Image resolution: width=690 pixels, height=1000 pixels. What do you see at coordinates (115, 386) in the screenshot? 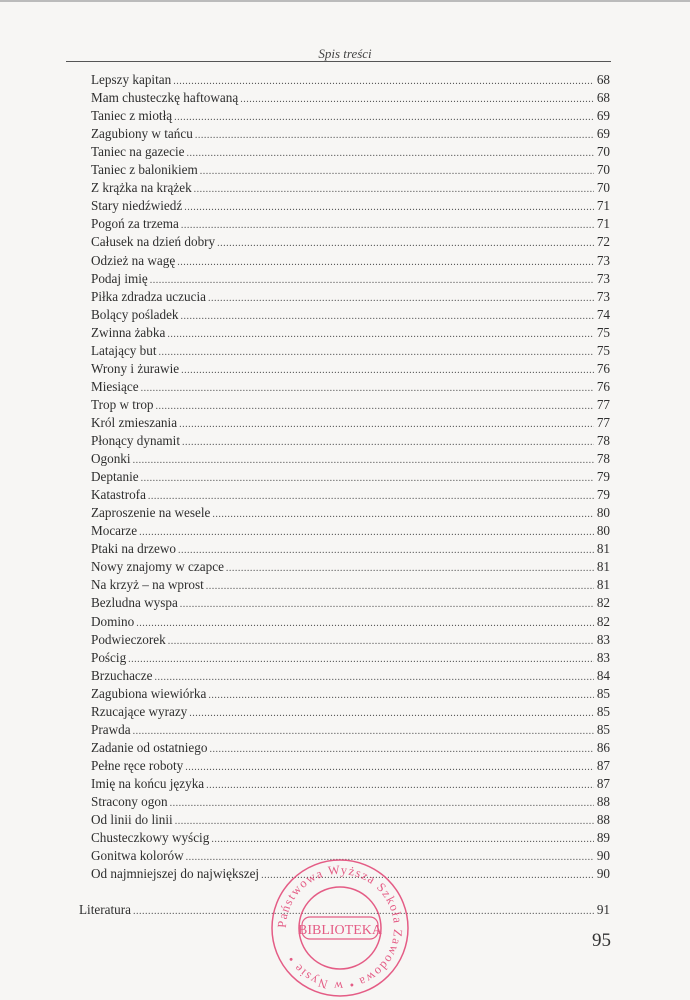
I see `entry-title: Miesiące` at bounding box center [115, 386].